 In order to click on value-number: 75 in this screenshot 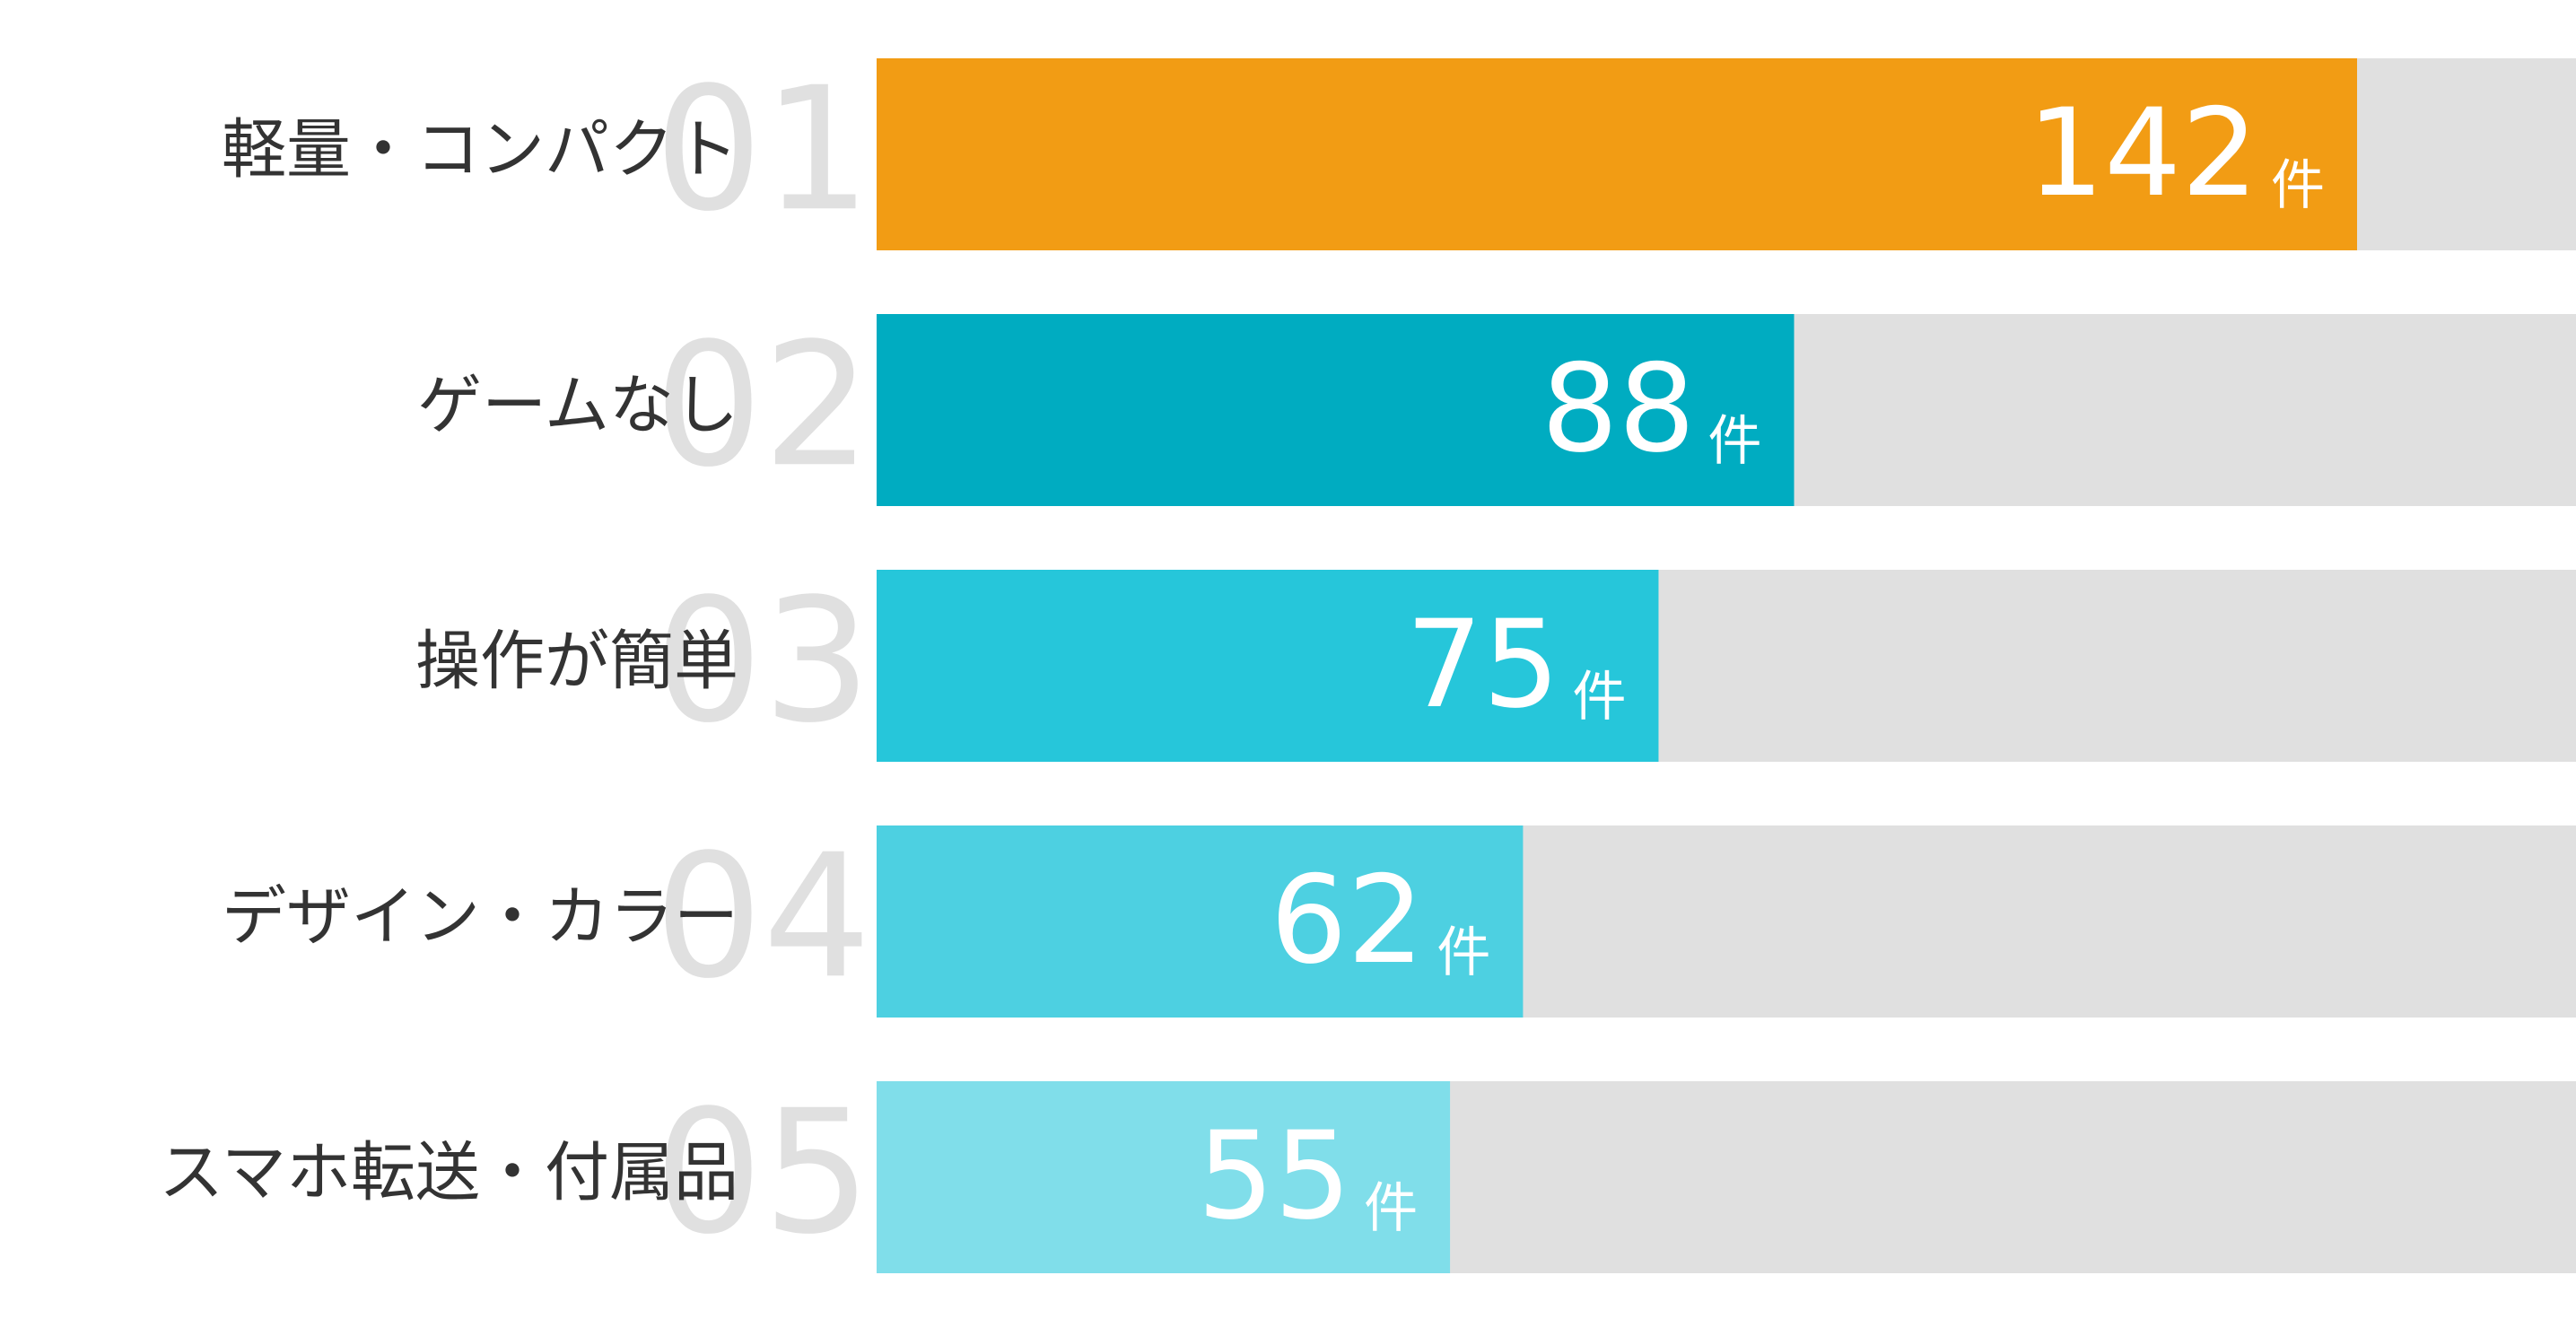, I will do `click(1483, 664)`.